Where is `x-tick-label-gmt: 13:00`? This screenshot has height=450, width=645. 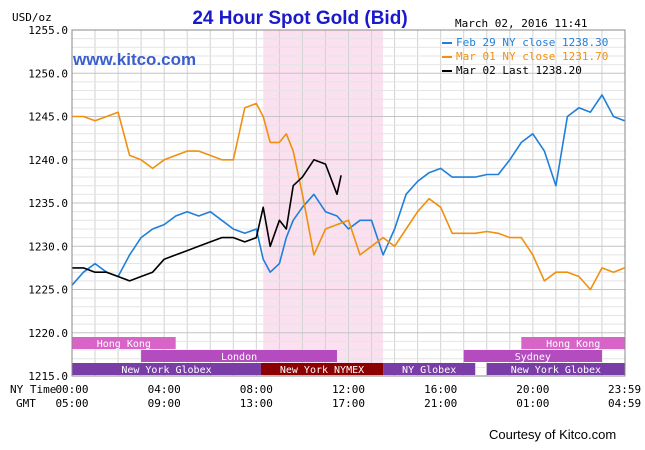 x-tick-label-gmt: 13:00 is located at coordinates (256, 403).